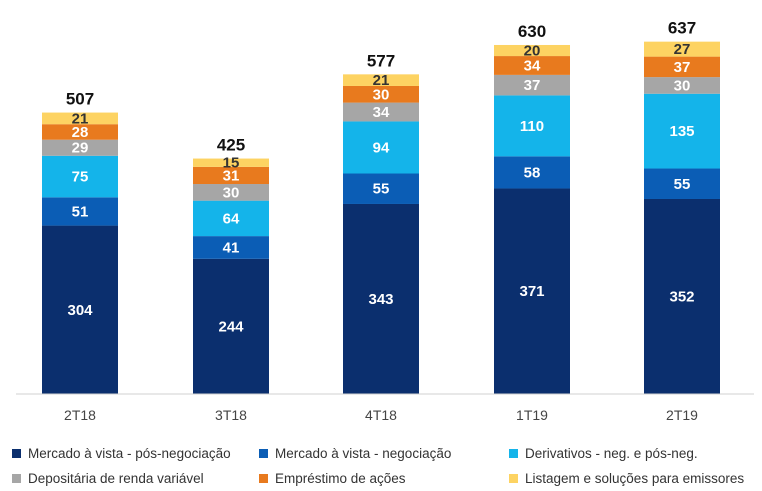  I want to click on total-label: 577, so click(381, 60).